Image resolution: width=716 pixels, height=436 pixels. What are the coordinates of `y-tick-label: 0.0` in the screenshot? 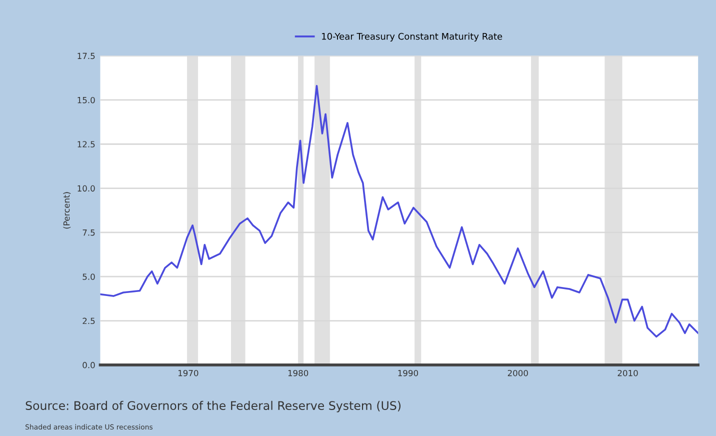 It's located at (88, 365).